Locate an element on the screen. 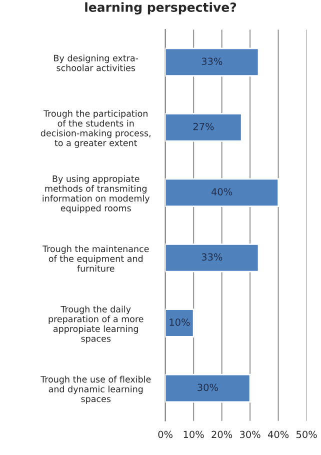 The width and height of the screenshot is (321, 455). x-tick-label: 30% is located at coordinates (250, 434).